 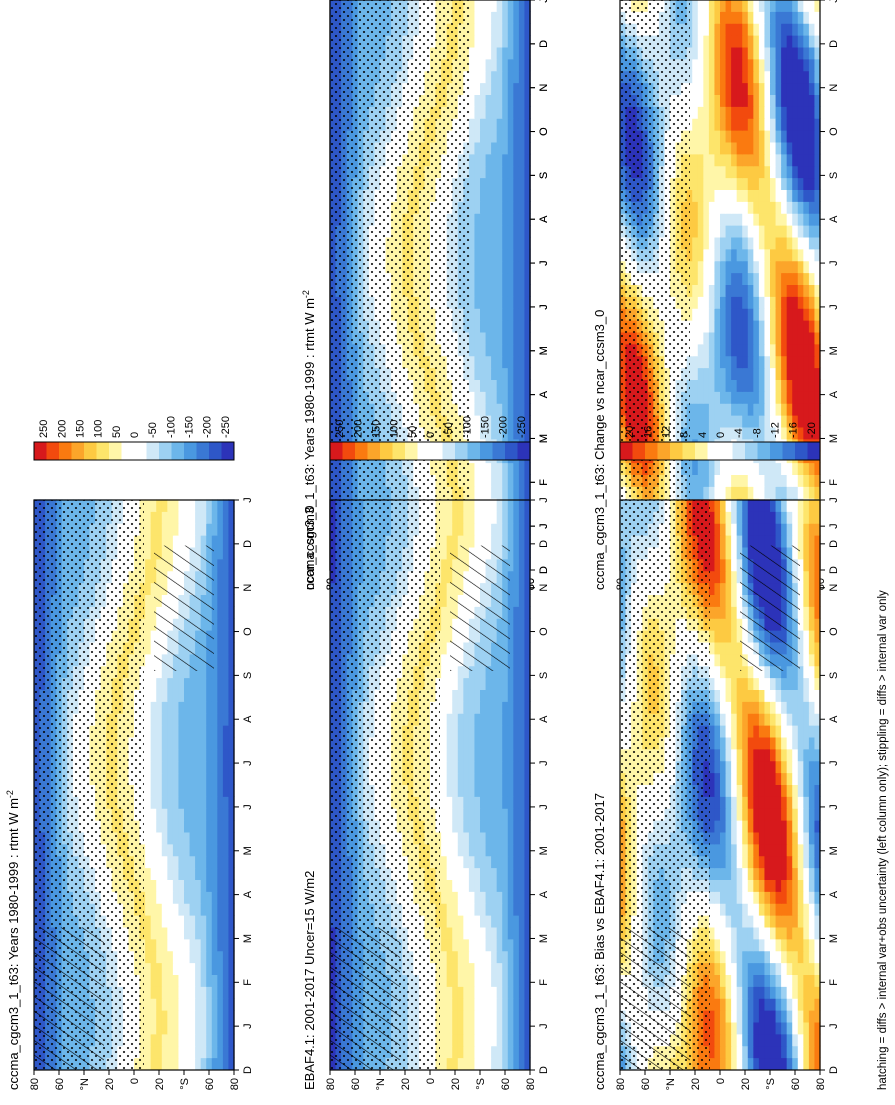 I want to click on month-tick-label: N, so click(x=248, y=588).